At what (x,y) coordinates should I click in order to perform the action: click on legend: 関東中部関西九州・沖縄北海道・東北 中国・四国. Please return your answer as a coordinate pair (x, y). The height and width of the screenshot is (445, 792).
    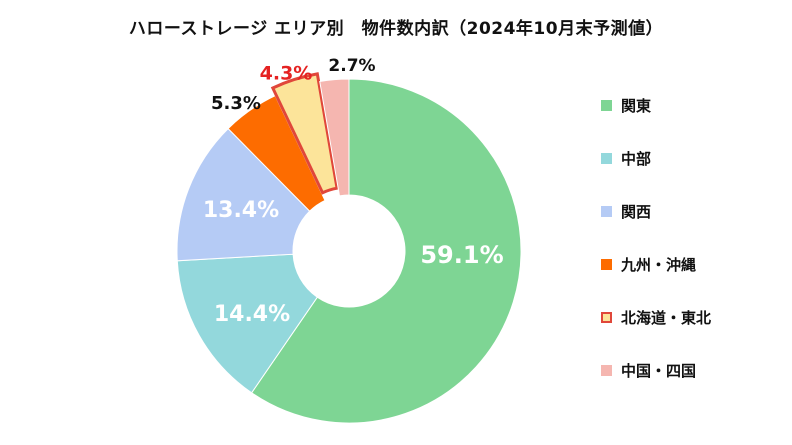
    Looking at the image, I should click on (656, 255).